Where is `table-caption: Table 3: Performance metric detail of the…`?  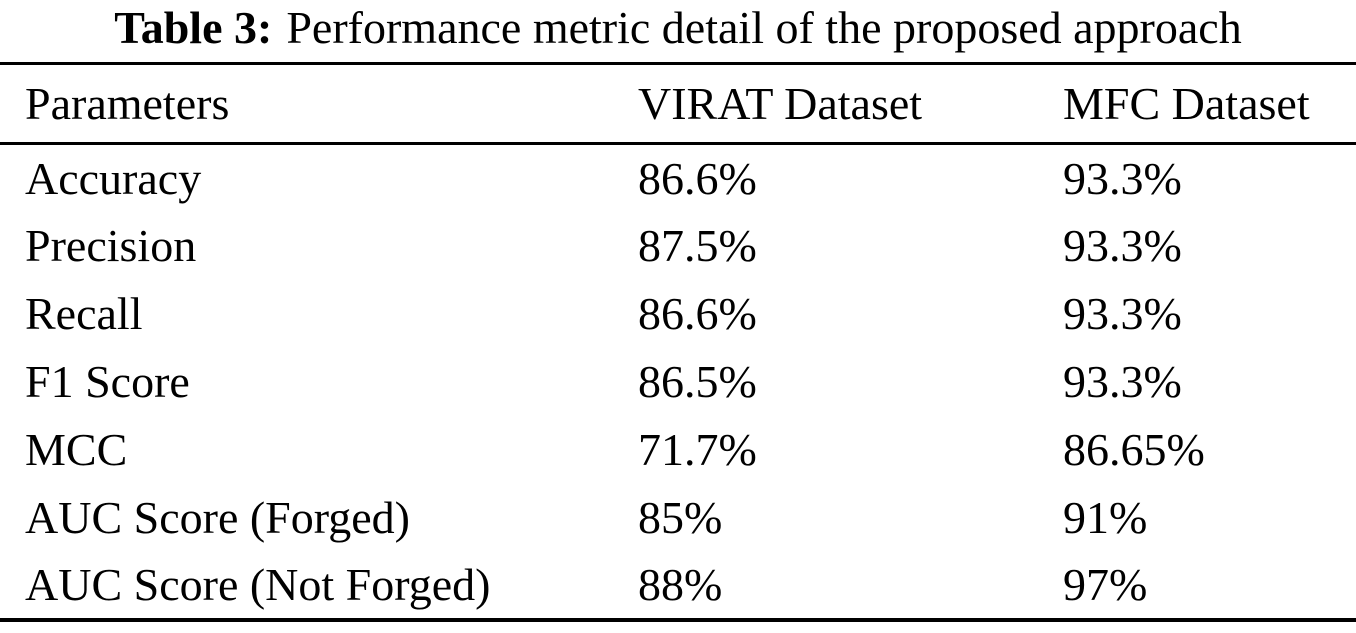 table-caption: Table 3: Performance metric detail of the… is located at coordinates (678, 31).